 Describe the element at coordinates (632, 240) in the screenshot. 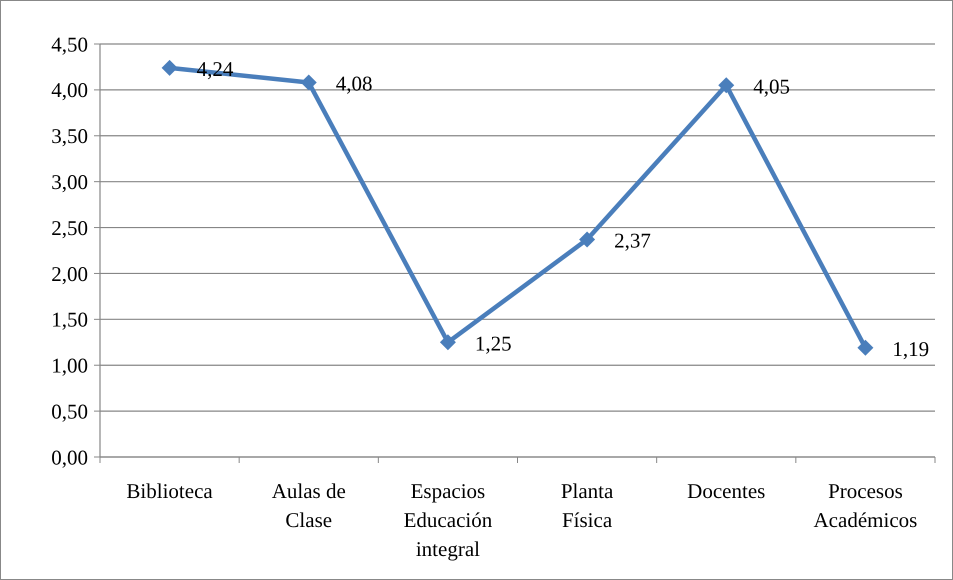

I see `data-label: 2,37` at that location.